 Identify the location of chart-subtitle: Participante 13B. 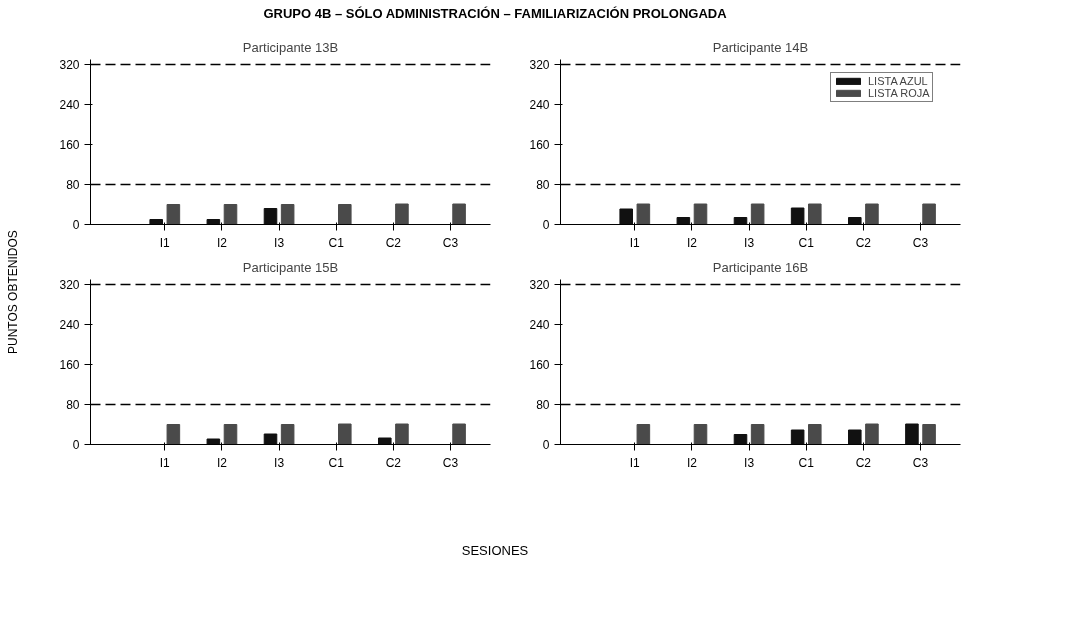
(290, 47).